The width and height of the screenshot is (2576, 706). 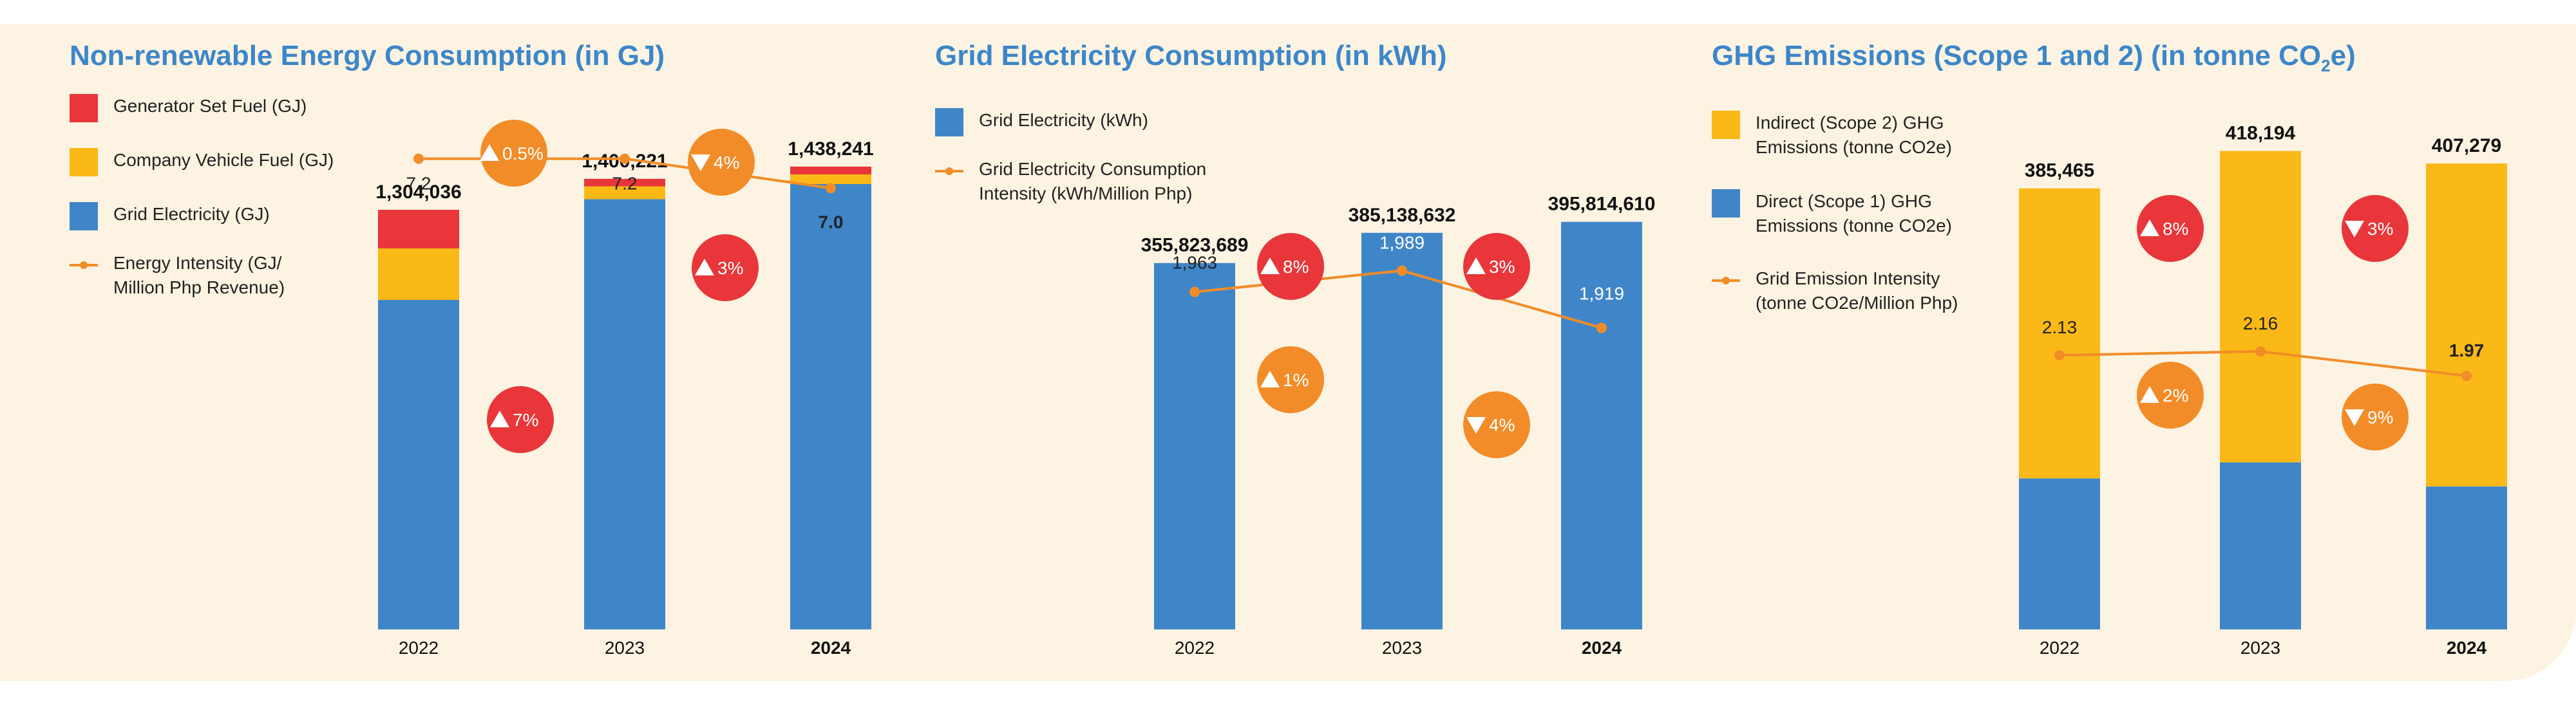 I want to click on chart-title-grid-electricity: Grid Electricity Consumption (in kWh), so click(x=1191, y=55).